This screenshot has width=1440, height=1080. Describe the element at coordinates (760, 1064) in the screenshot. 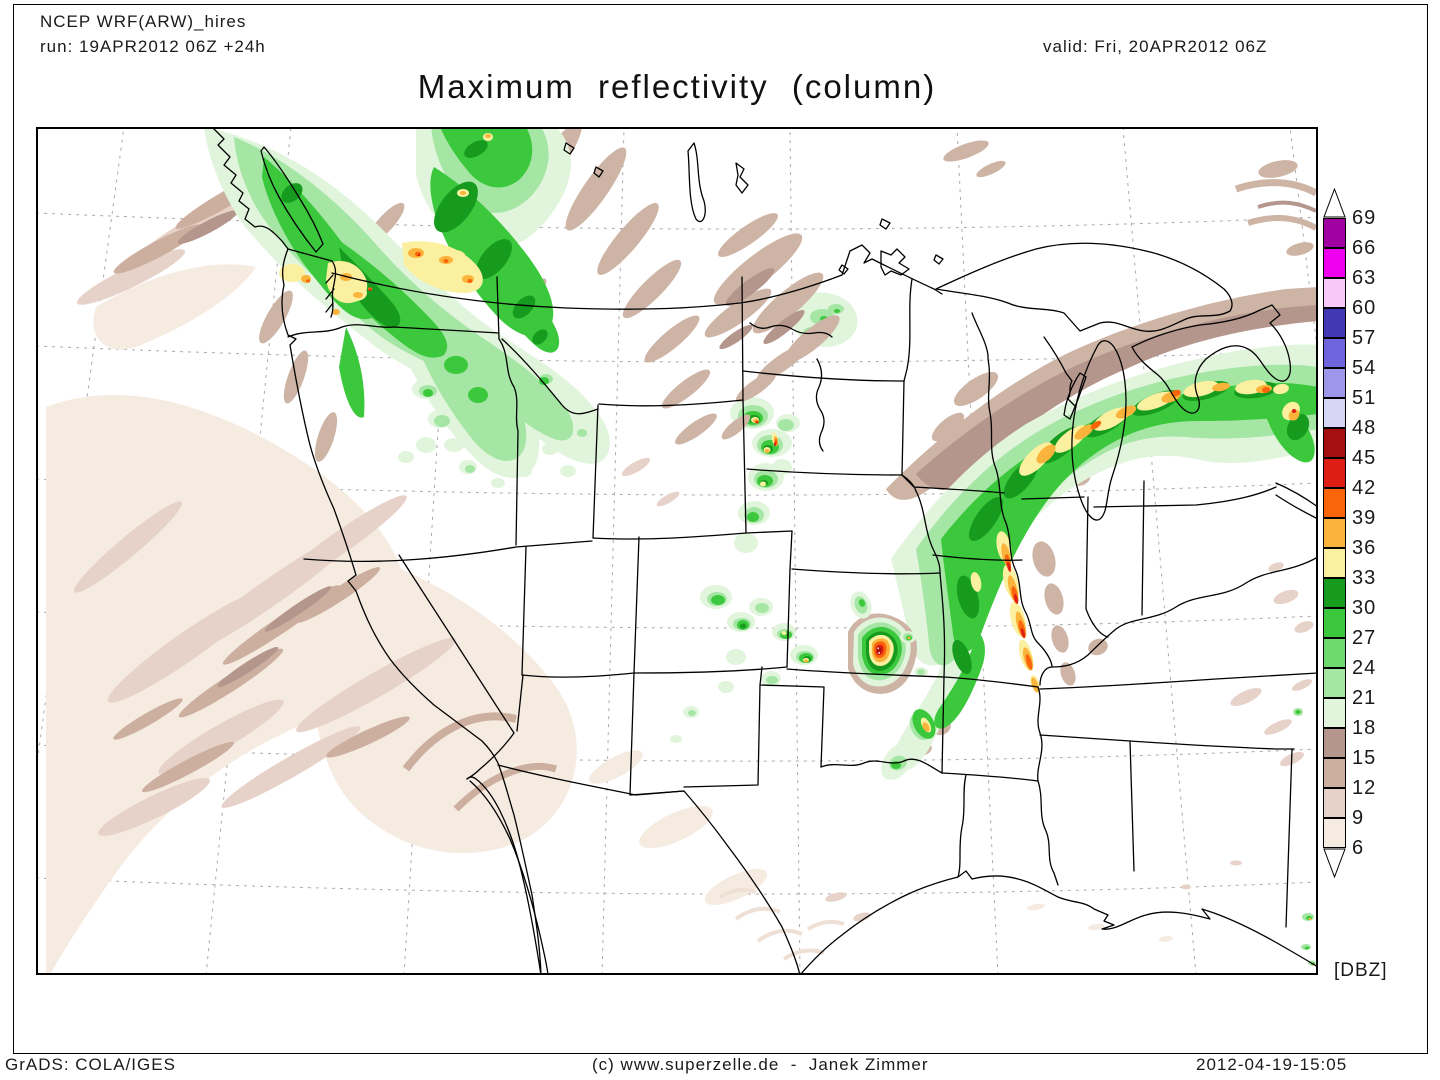

I see `author-credit: (c) www.superzelle.de - Janek Zimmer` at that location.